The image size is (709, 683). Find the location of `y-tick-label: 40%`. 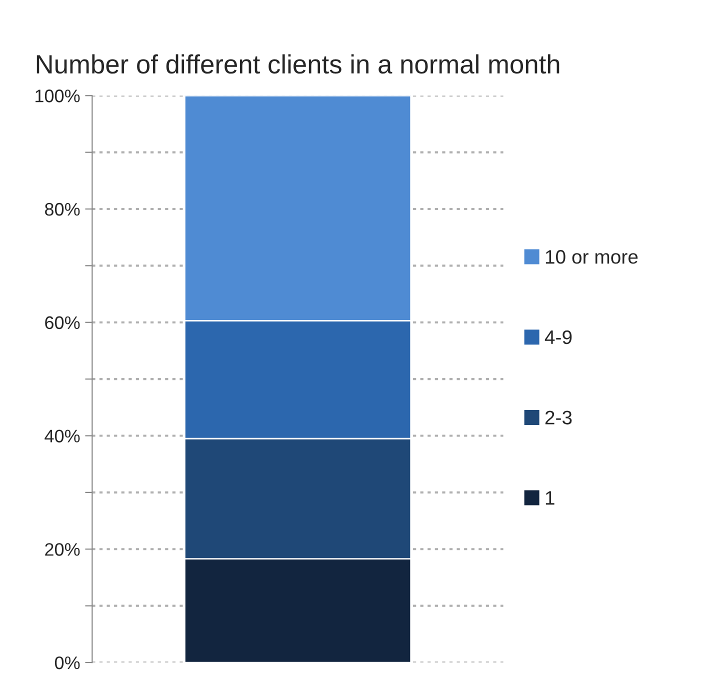

y-tick-label: 40% is located at coordinates (62, 436).